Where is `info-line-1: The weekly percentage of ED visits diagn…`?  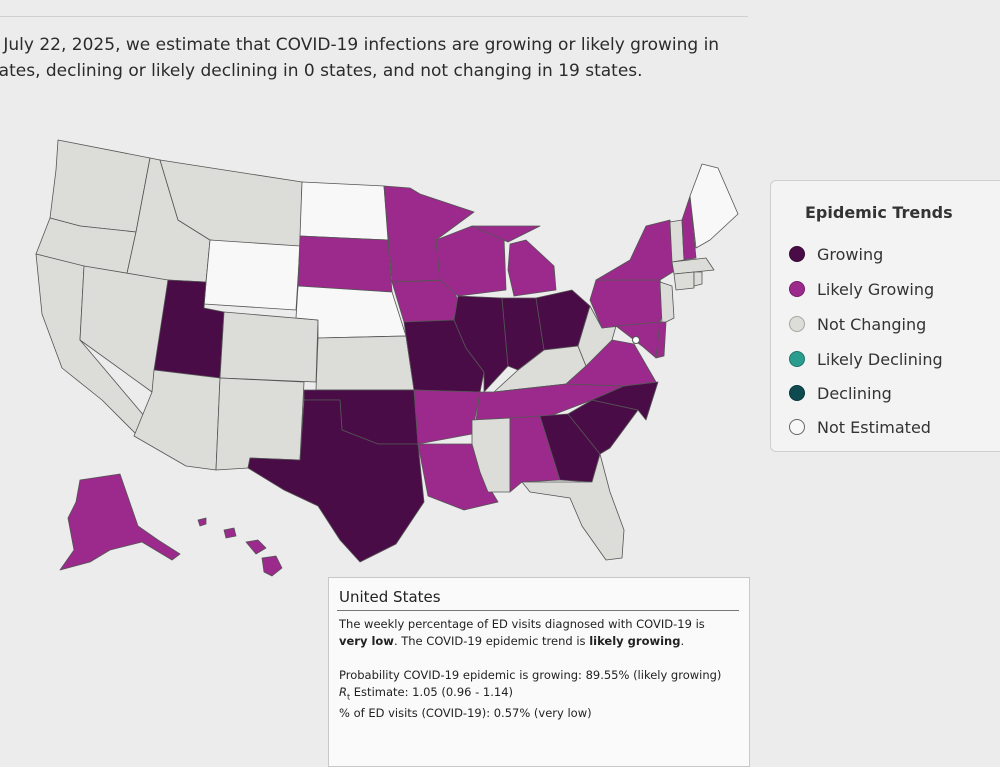 info-line-1: The weekly percentage of ED visits diagn… is located at coordinates (522, 624).